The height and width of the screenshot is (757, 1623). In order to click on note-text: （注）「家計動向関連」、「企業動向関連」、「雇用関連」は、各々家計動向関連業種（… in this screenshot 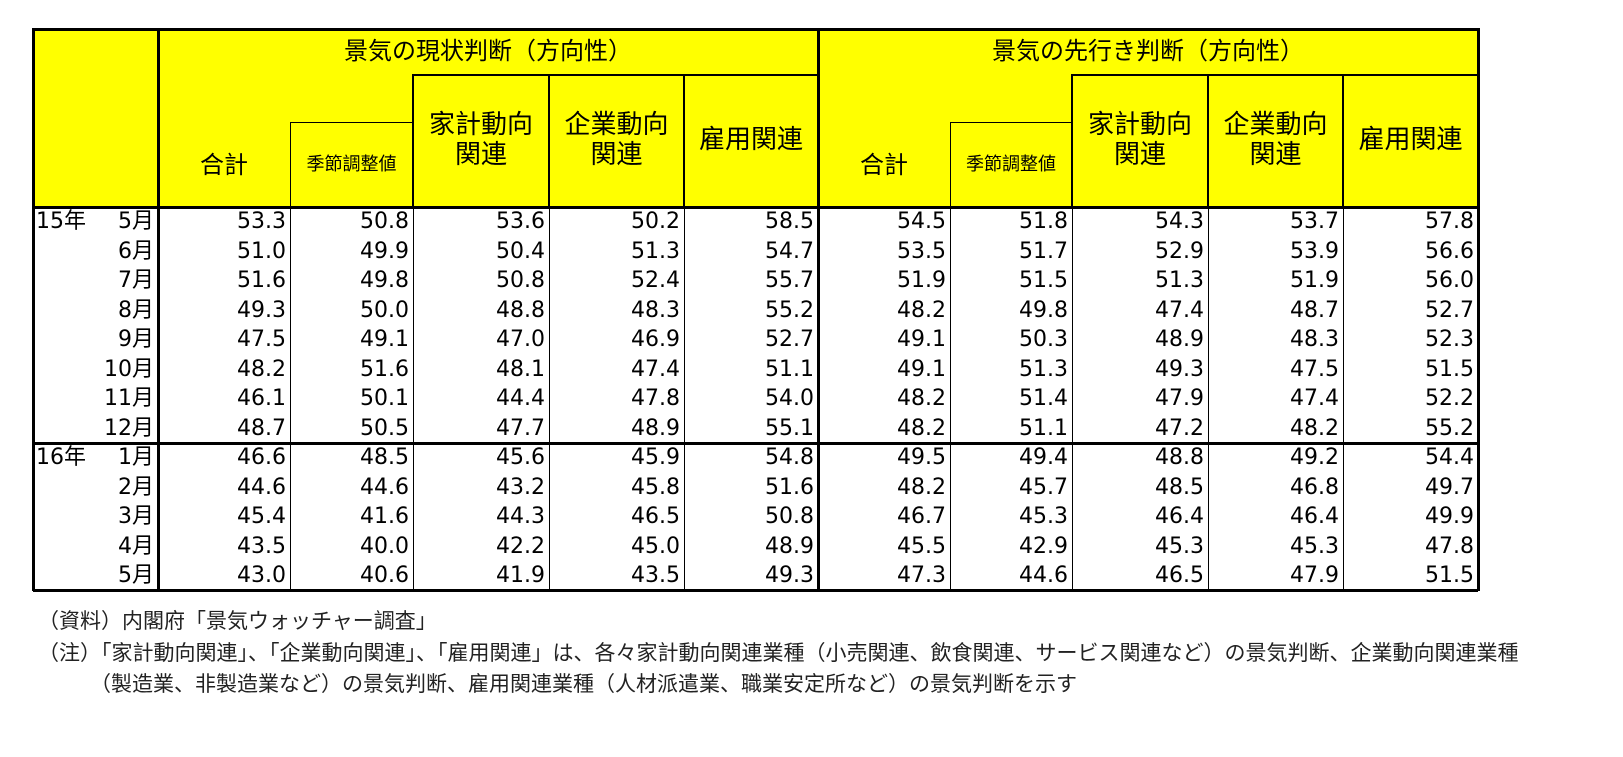, I will do `click(778, 668)`.